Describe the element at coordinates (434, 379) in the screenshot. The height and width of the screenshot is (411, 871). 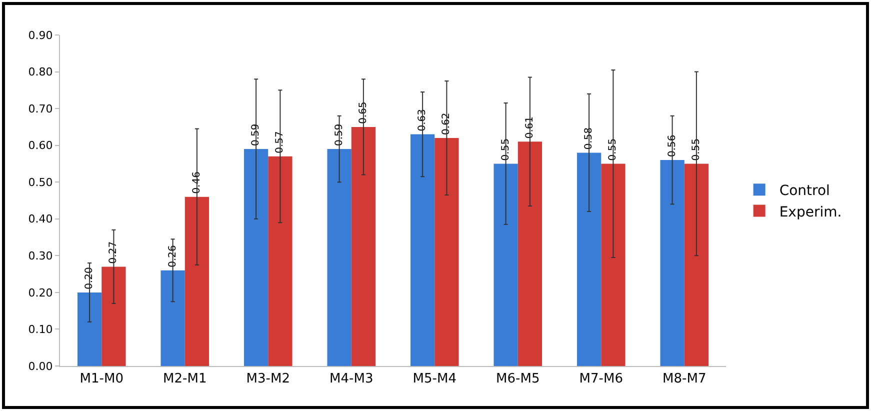
I see `x-tick-label: M5-M4` at that location.